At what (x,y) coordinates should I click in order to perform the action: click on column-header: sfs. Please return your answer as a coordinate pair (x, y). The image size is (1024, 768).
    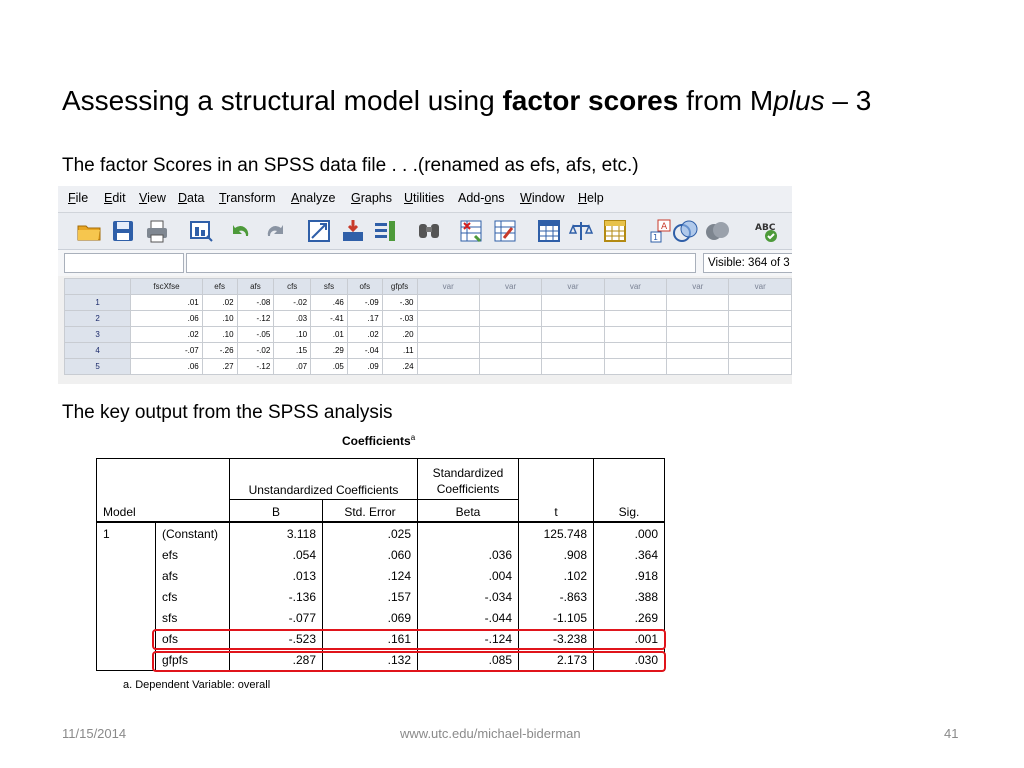
    Looking at the image, I should click on (329, 286).